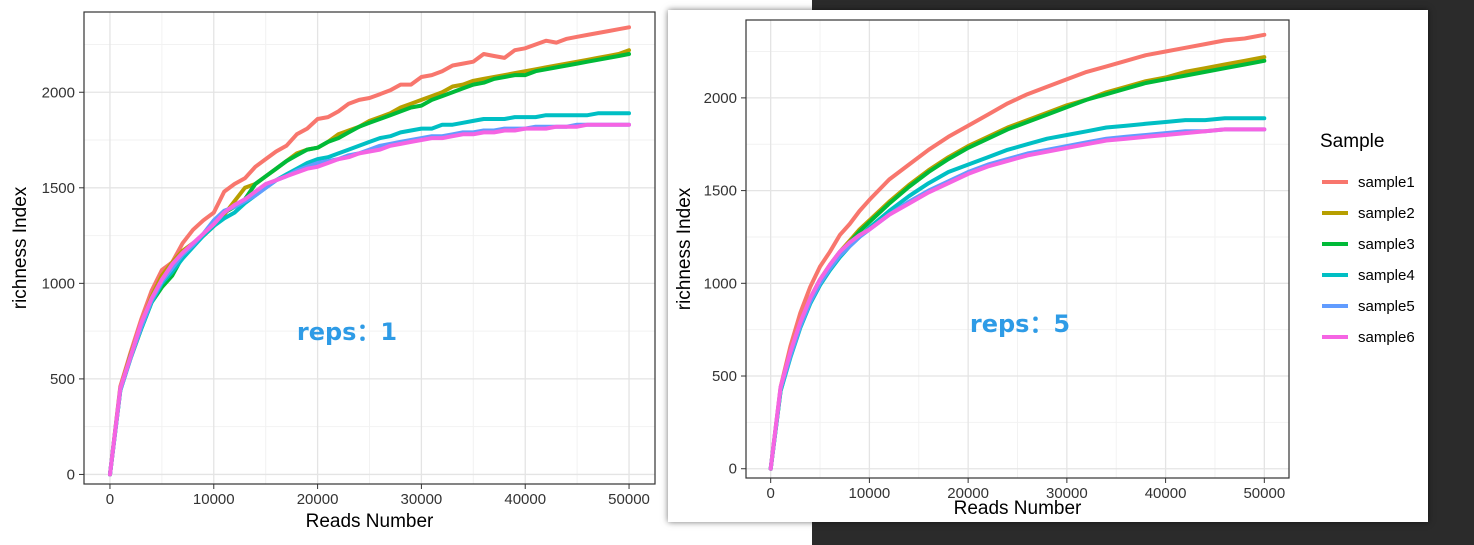 The image size is (1474, 545). Describe the element at coordinates (1386, 306) in the screenshot. I see `legend-label-sample5: sample5` at that location.